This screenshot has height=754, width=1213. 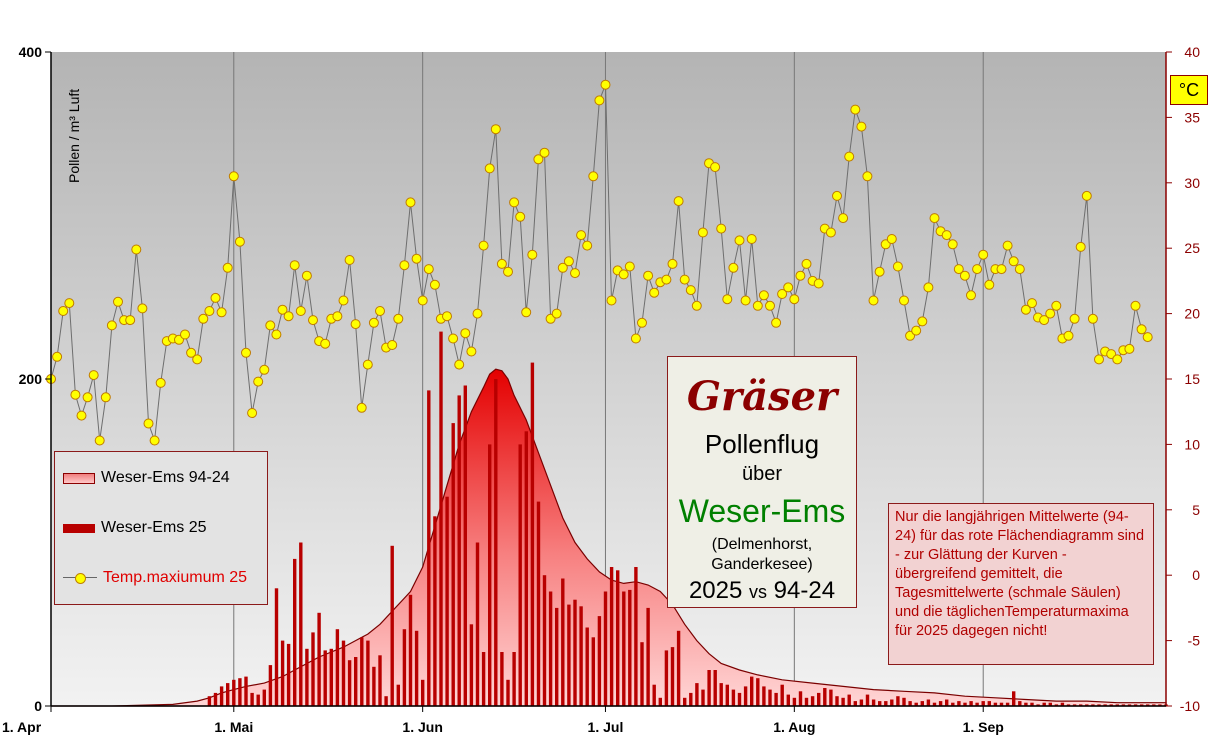 What do you see at coordinates (715, 590) in the screenshot?
I see `comparison-year: 2025` at bounding box center [715, 590].